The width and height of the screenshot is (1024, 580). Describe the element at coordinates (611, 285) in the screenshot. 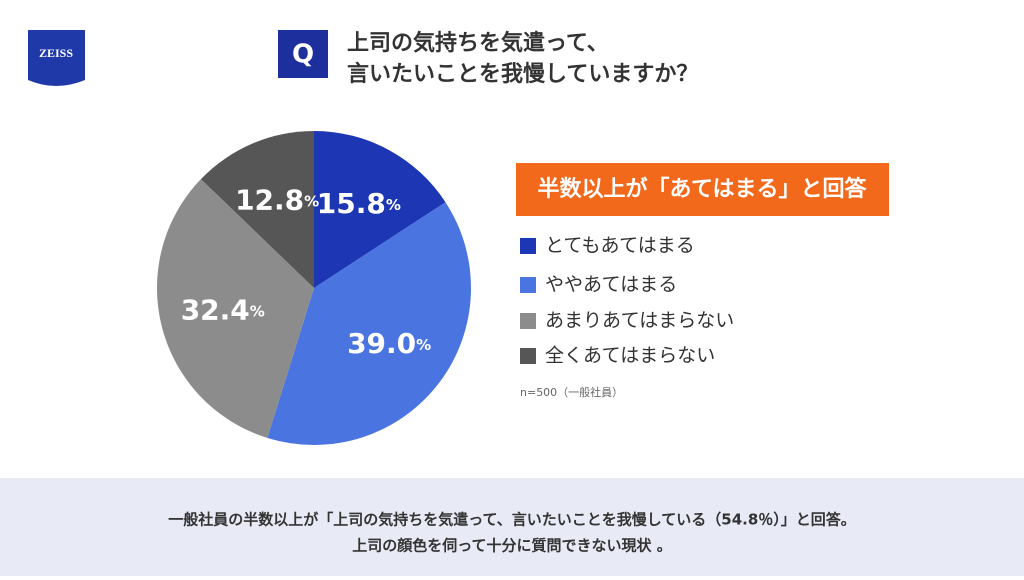

I see `legend-label: ややあてはまる` at that location.